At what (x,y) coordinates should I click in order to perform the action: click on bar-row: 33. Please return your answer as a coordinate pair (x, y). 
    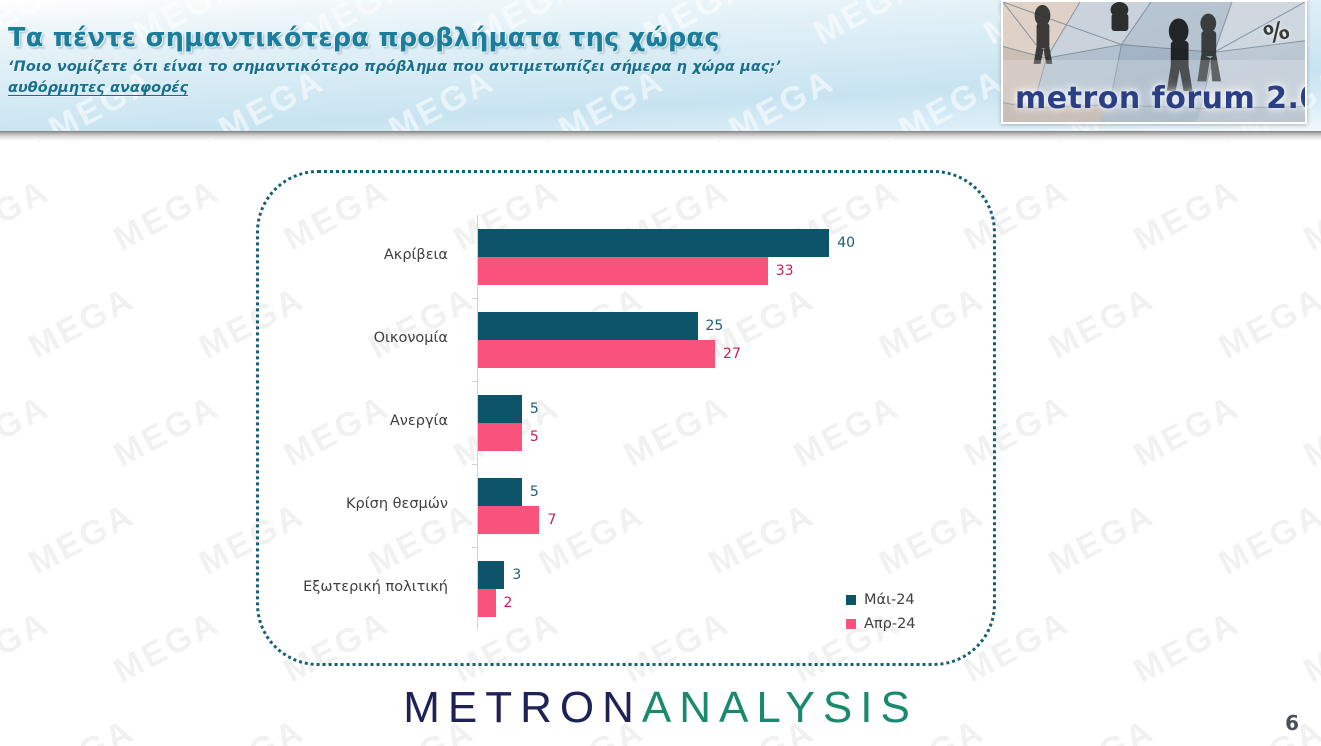
    Looking at the image, I should click on (708, 270).